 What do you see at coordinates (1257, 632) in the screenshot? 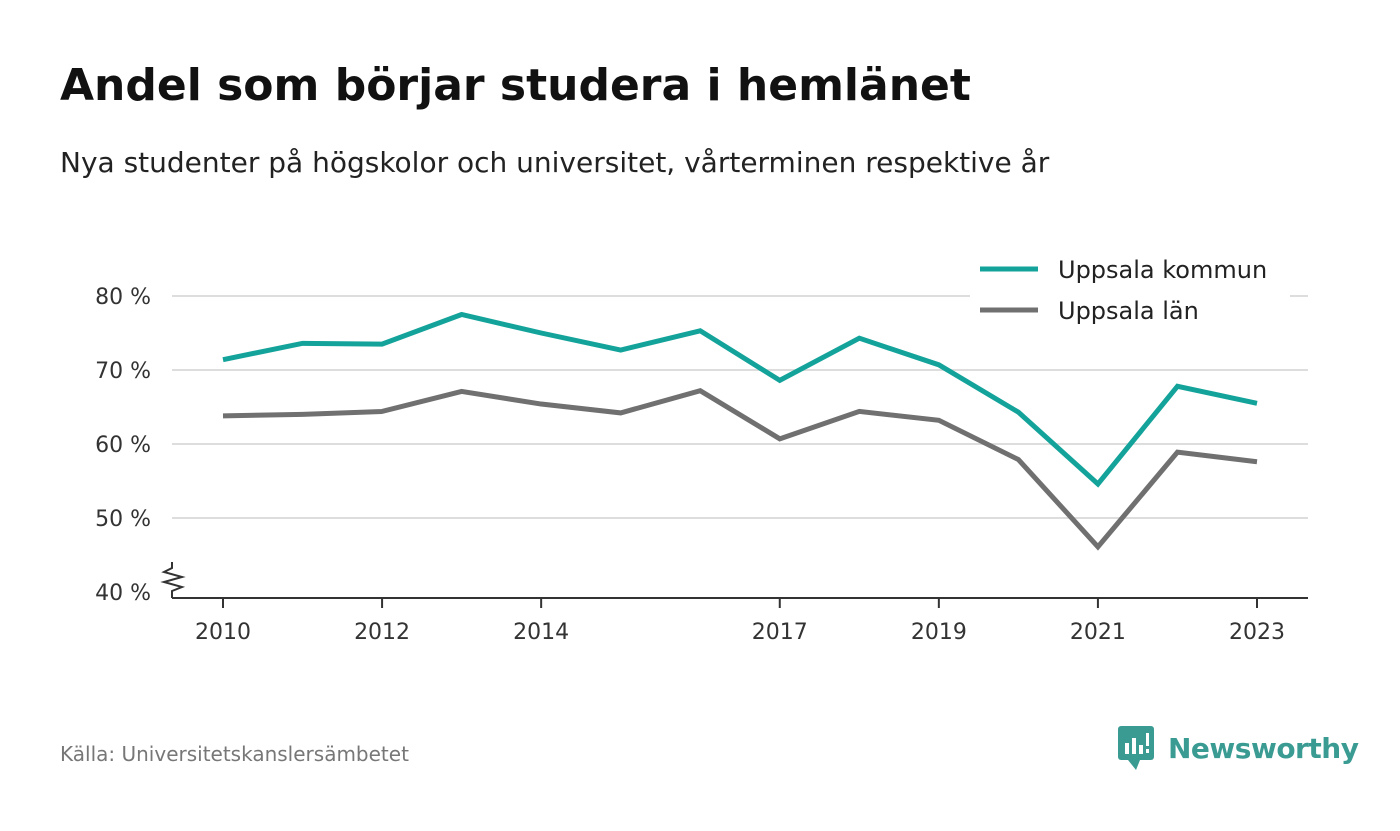
I see `x-tick-label: 2023` at bounding box center [1257, 632].